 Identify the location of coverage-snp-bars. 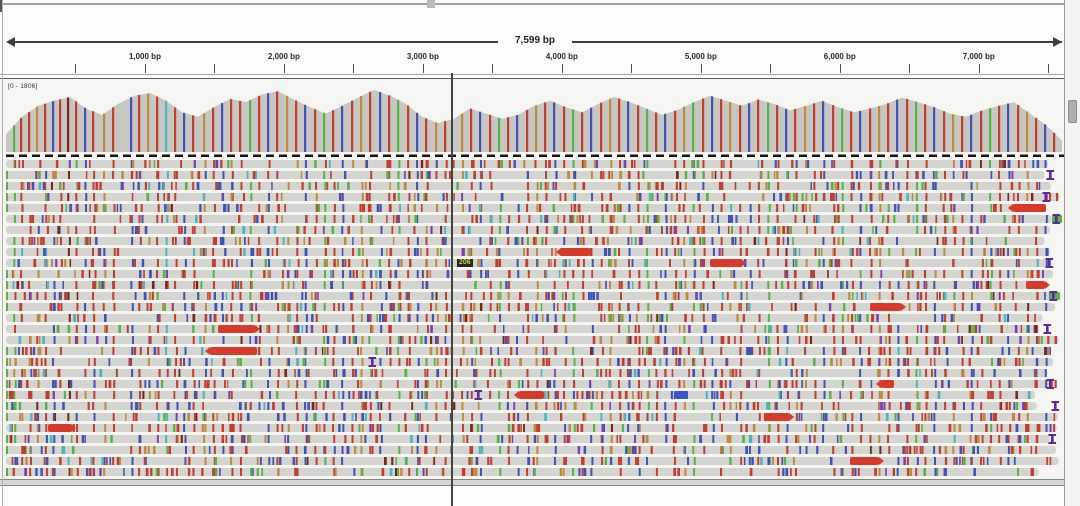
(534, 121).